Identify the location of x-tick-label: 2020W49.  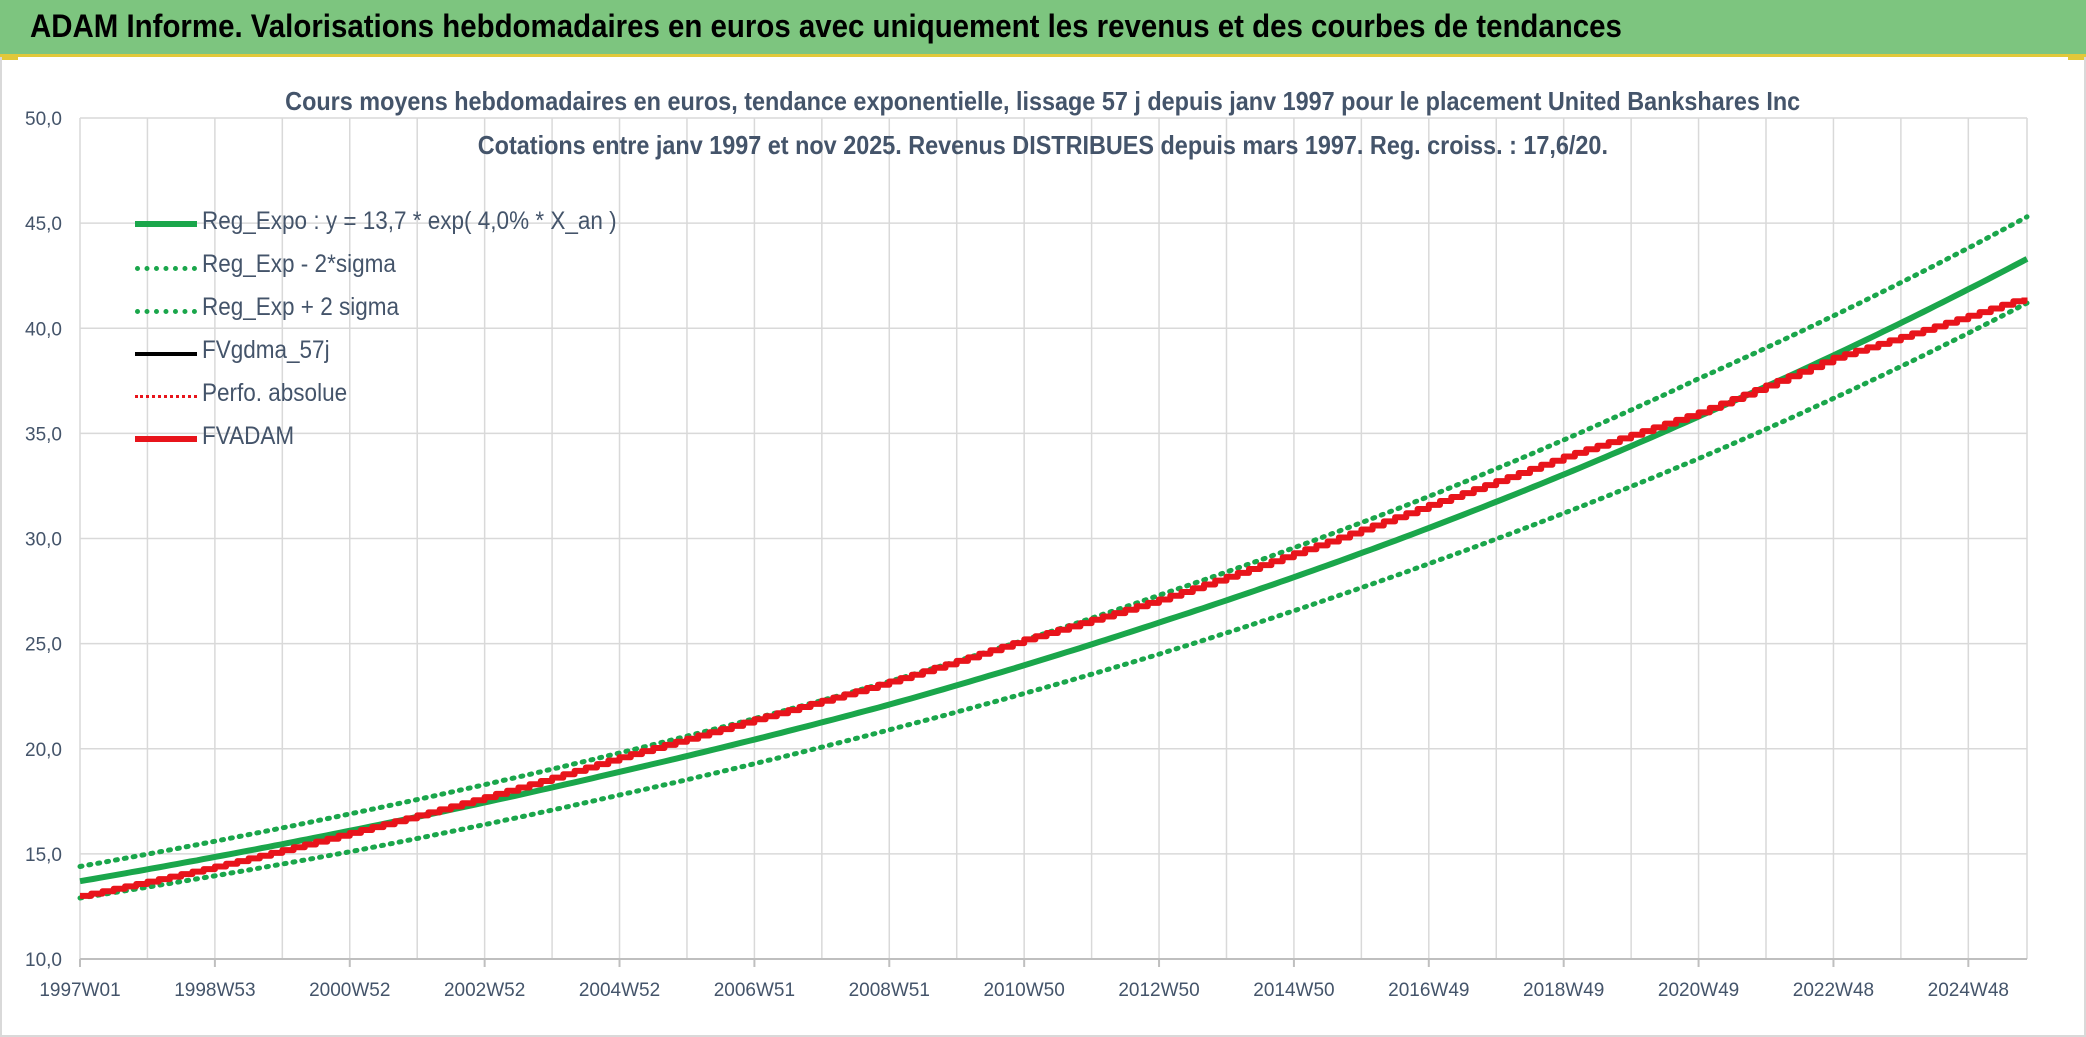
(1698, 990).